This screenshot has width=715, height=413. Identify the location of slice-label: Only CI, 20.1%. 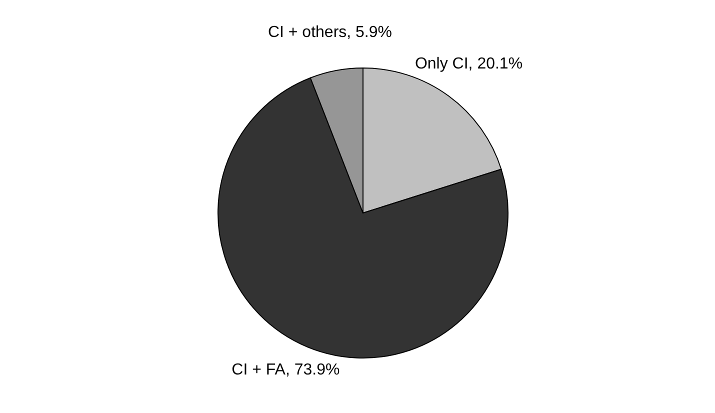
(468, 64).